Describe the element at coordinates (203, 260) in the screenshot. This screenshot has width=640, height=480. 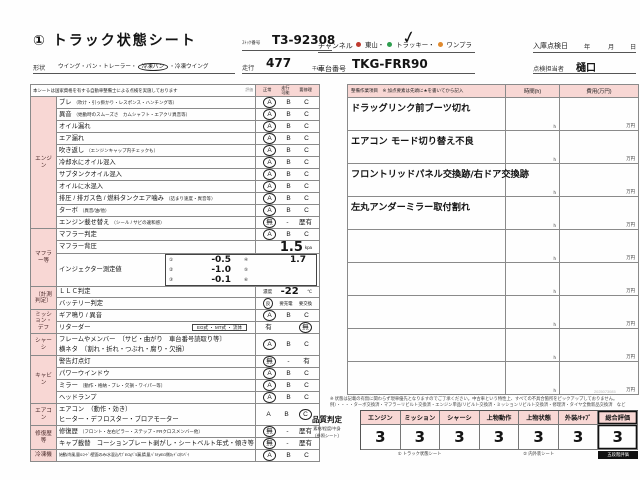
I see `injector-cell: ① -0.5` at that location.